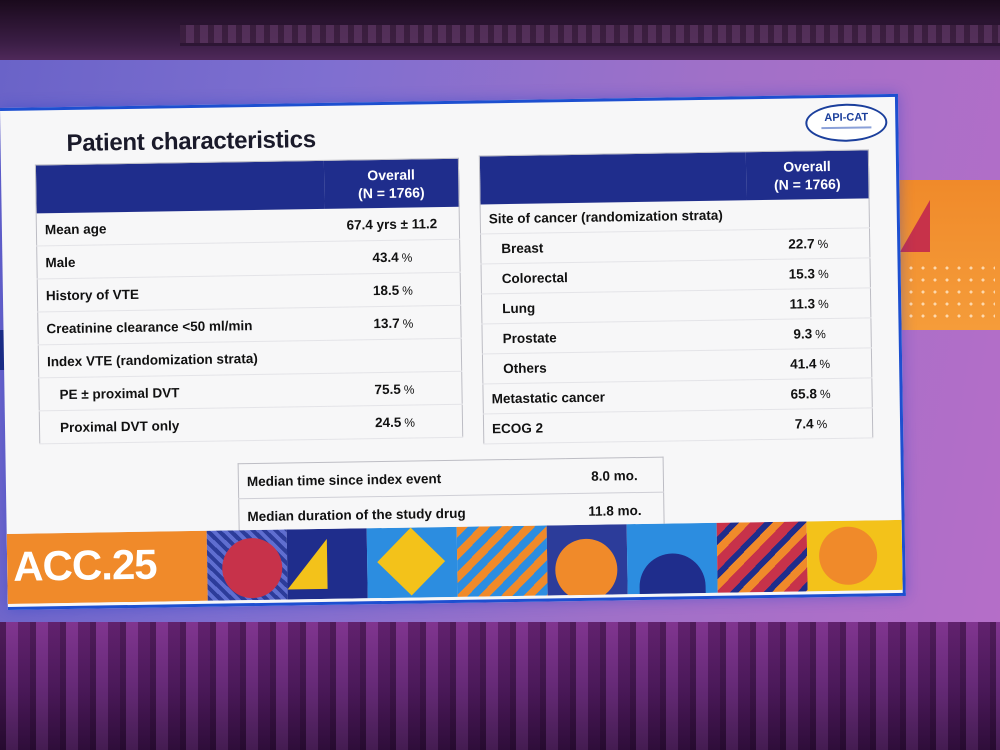 This screenshot has width=1000, height=750. Describe the element at coordinates (950, 292) in the screenshot. I see `side-screen-dots` at that location.